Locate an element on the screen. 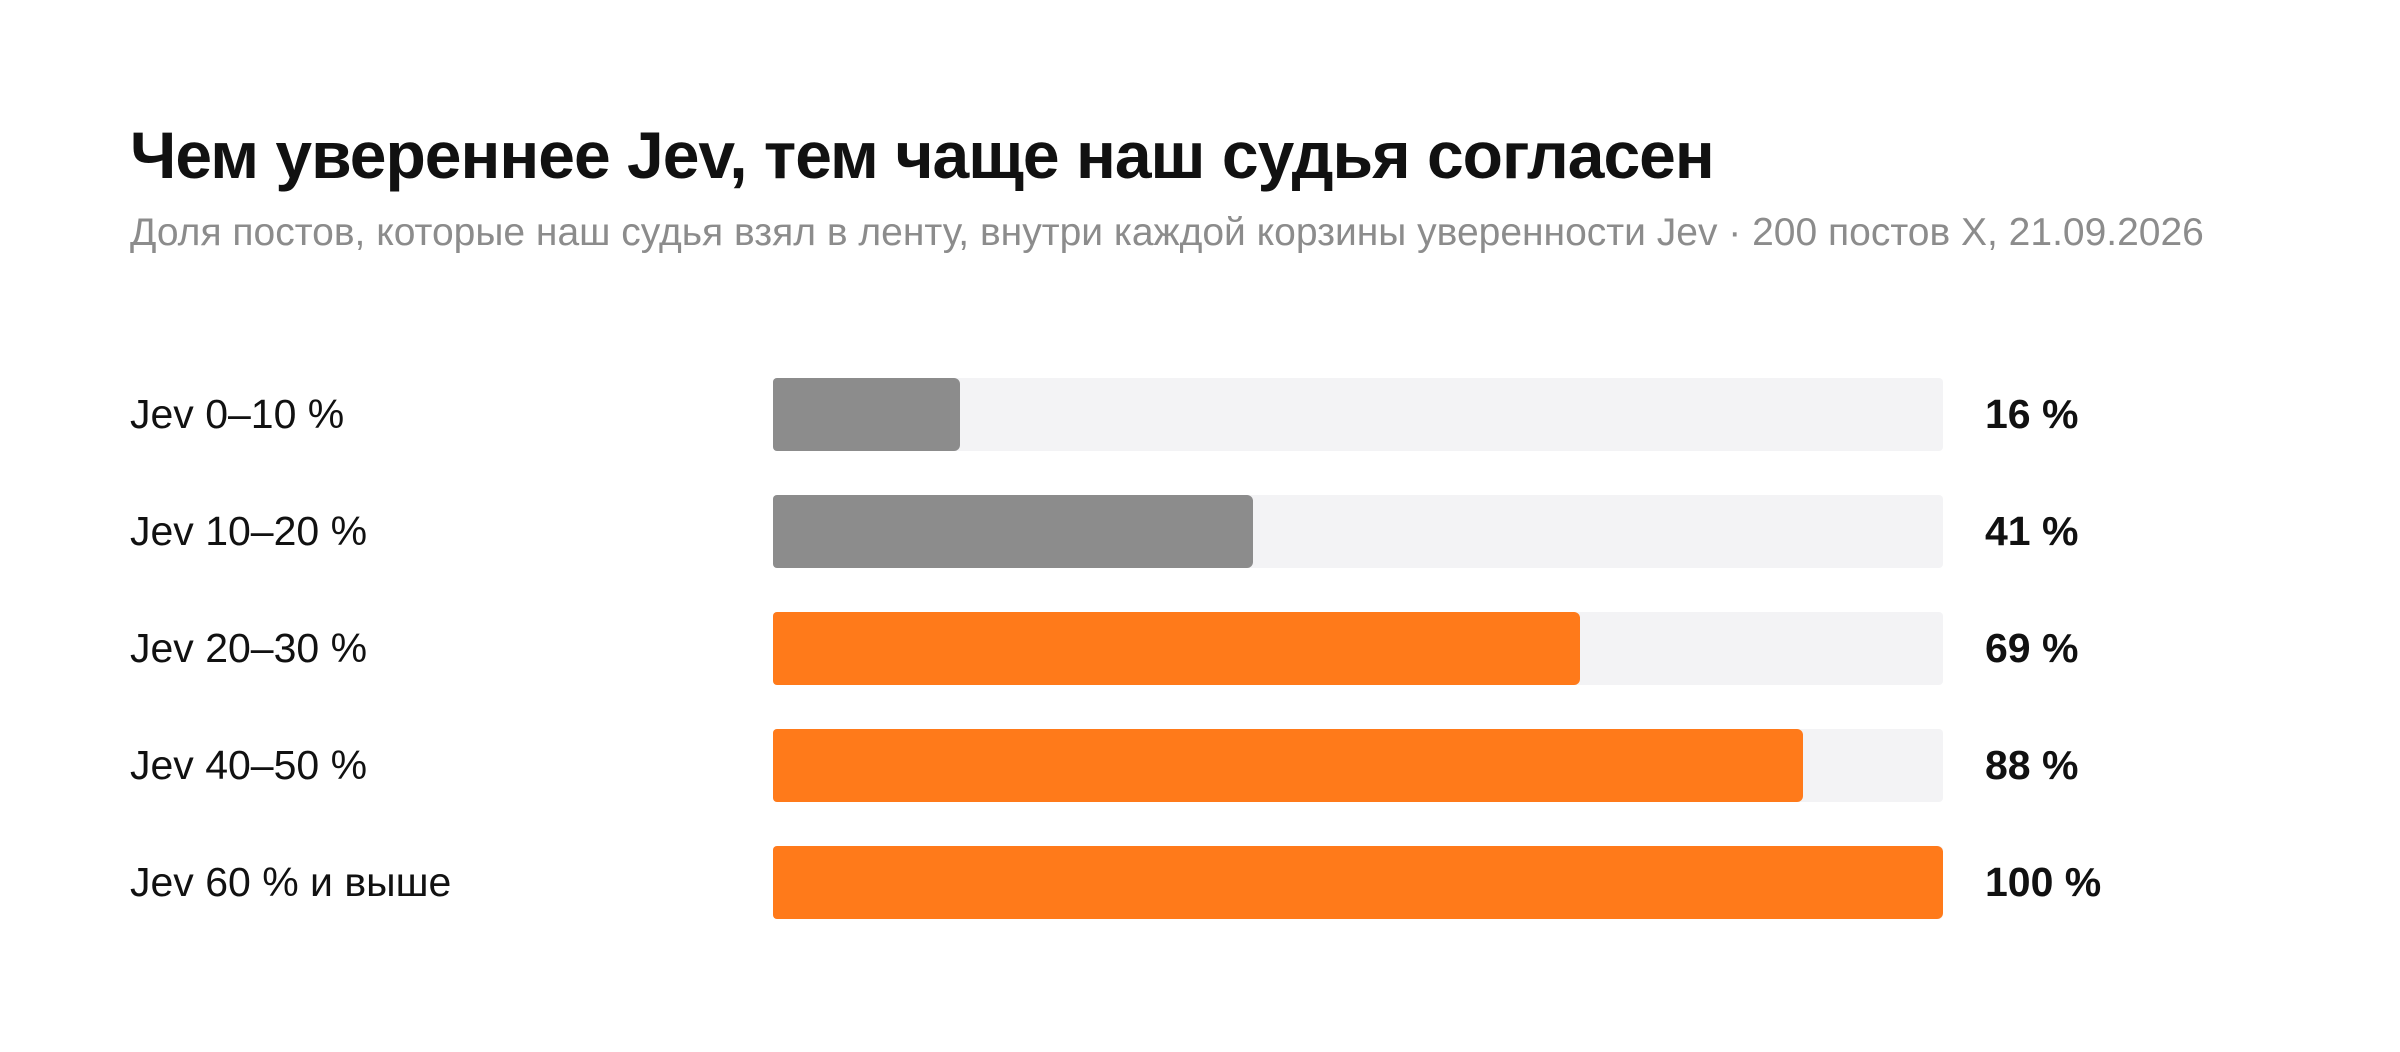 The width and height of the screenshot is (2400, 1052). value-label: 88 % is located at coordinates (2032, 765).